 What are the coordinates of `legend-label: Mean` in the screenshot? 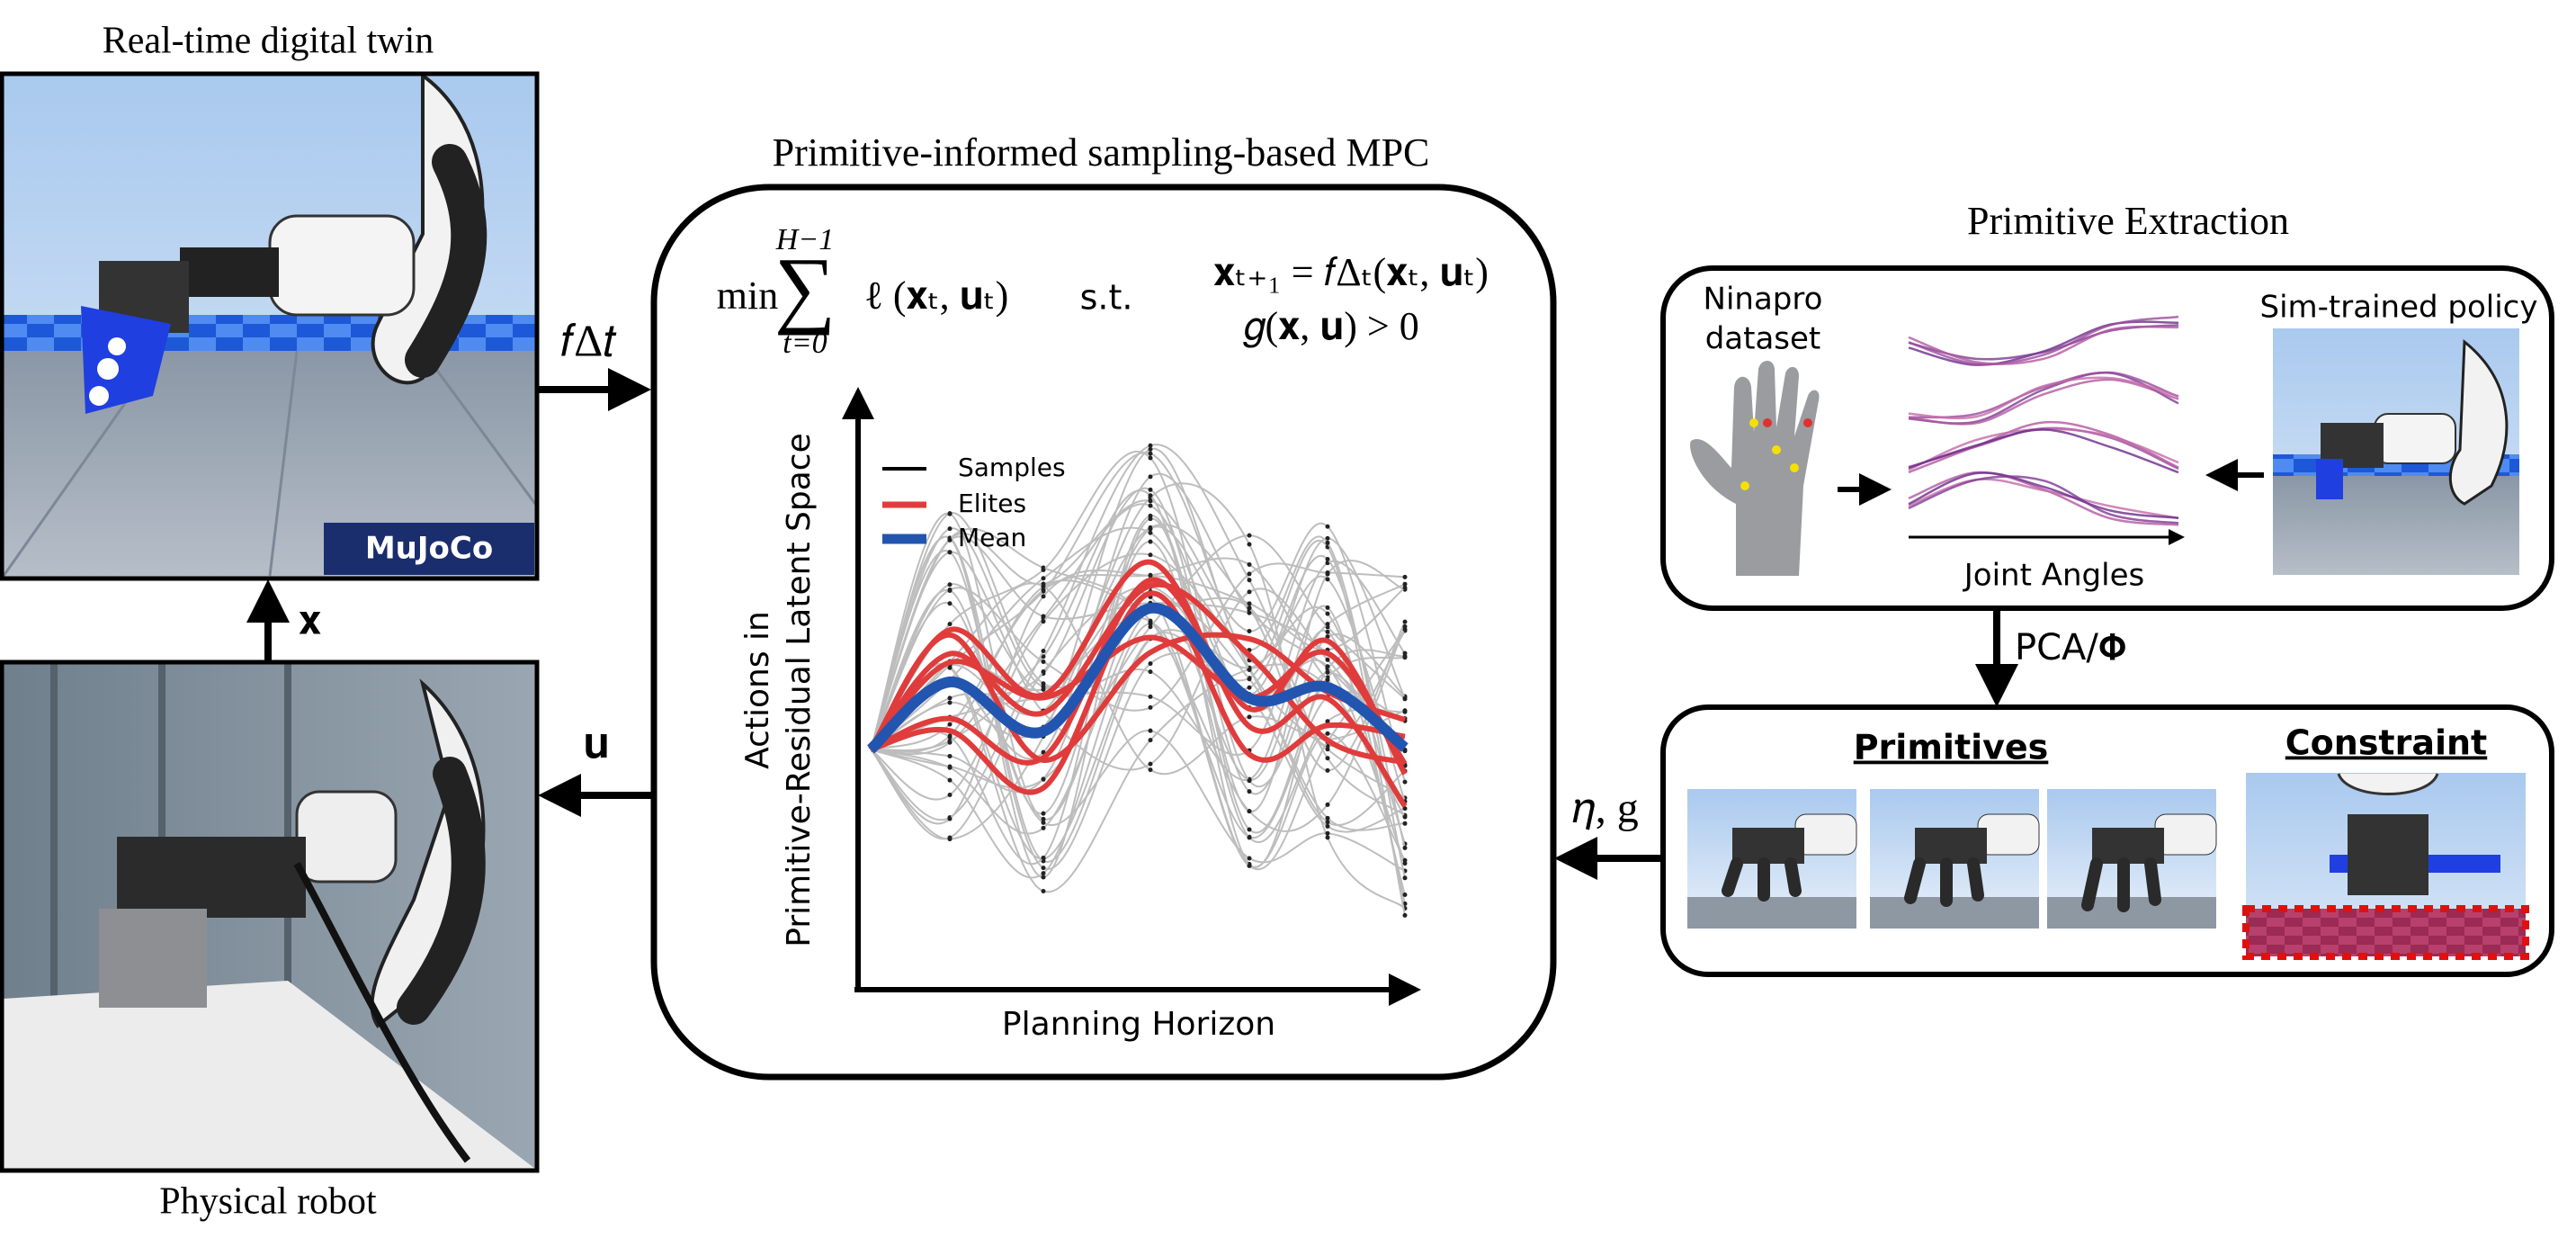 It's located at (992, 538).